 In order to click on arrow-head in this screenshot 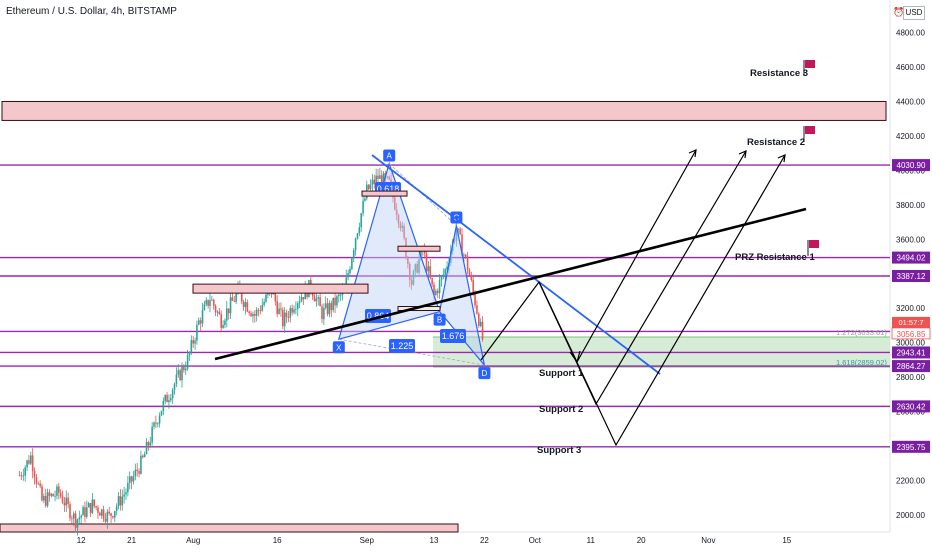, I will do `click(575, 357)`.